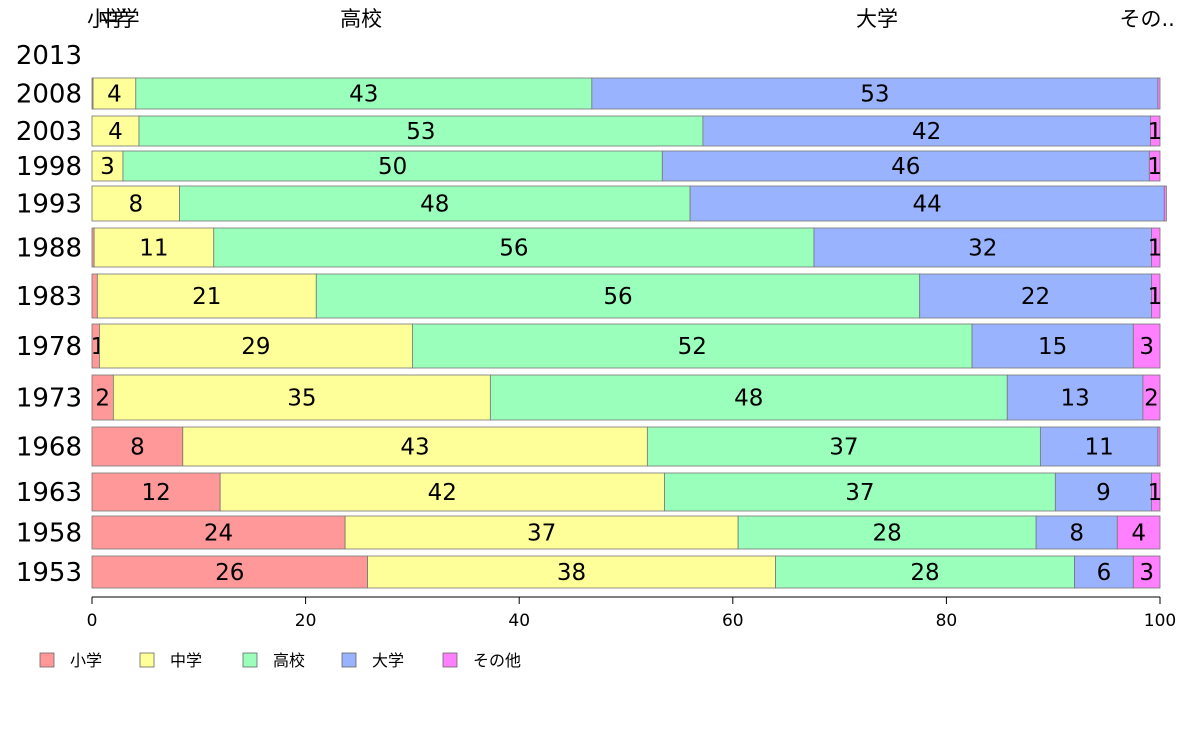 This screenshot has height=736, width=1188. I want to click on bar-value-label: 44, so click(927, 205).